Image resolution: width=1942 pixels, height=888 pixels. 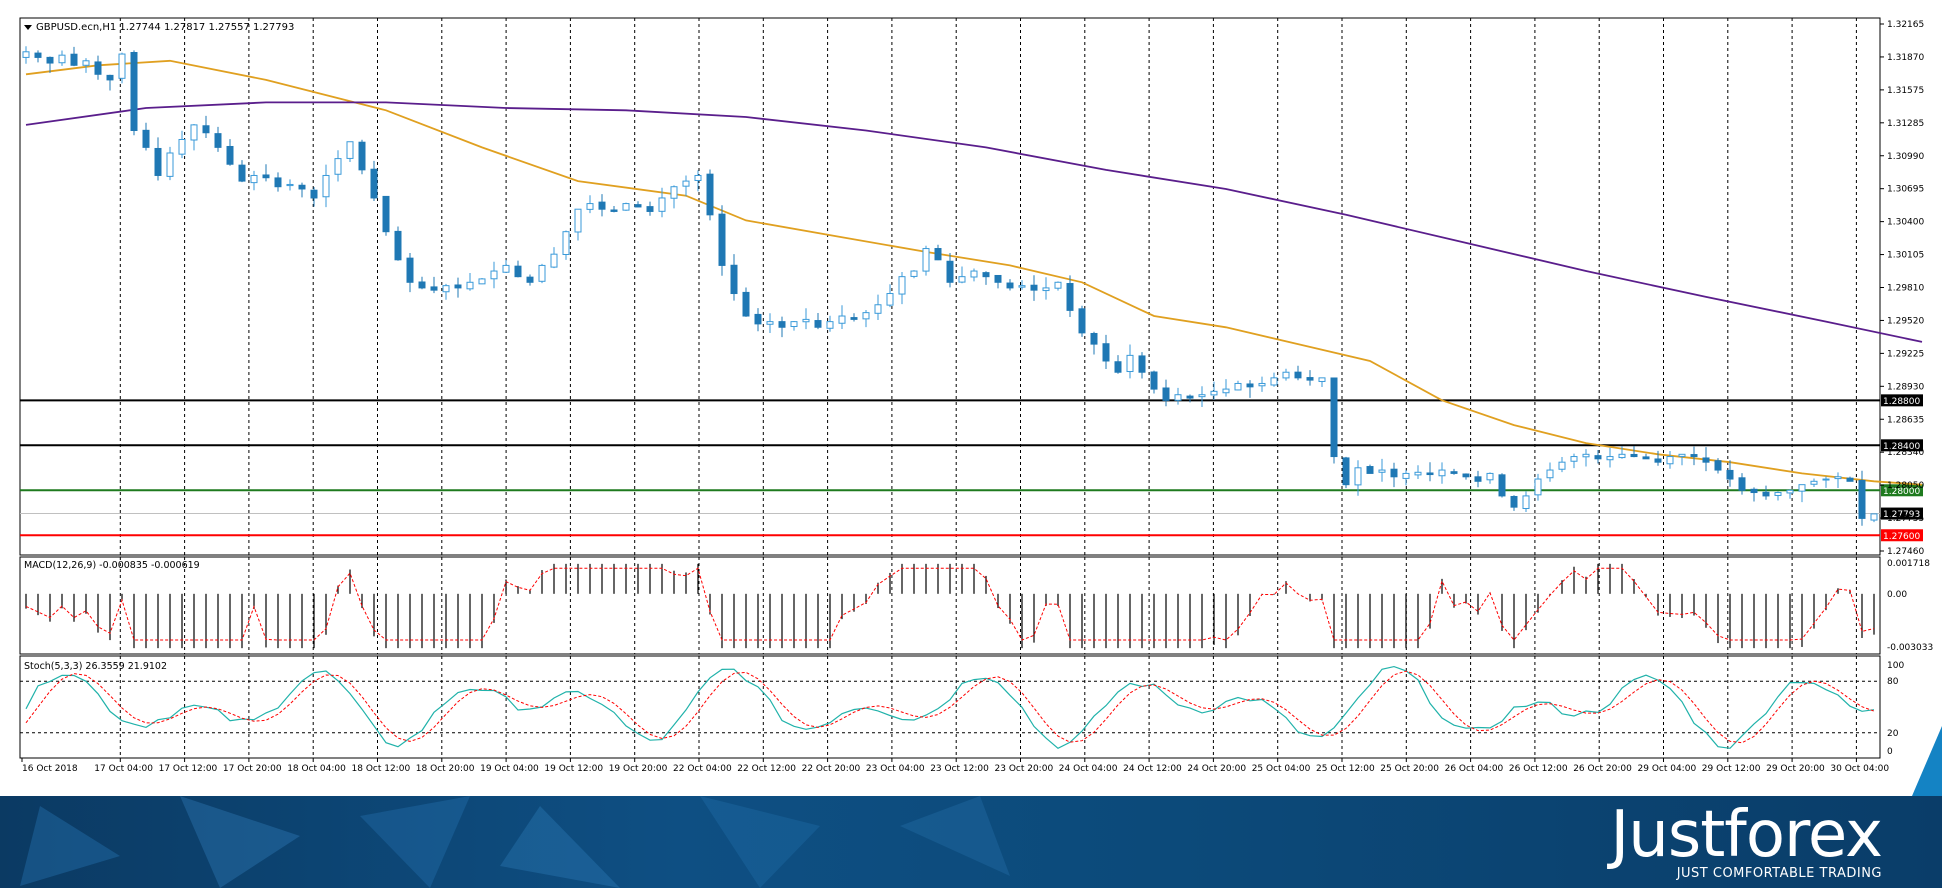 What do you see at coordinates (1905, 519) in the screenshot?
I see `price-tick-label: 1.27755` at bounding box center [1905, 519].